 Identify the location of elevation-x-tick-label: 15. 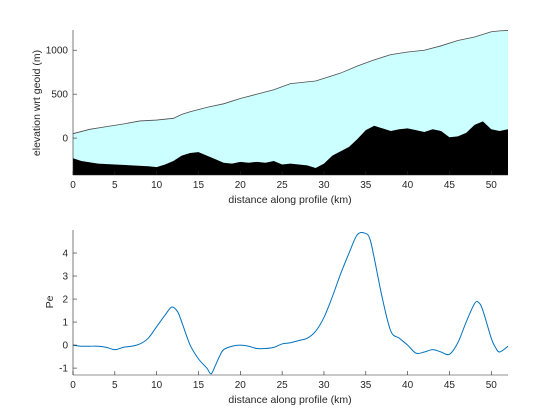
(199, 185).